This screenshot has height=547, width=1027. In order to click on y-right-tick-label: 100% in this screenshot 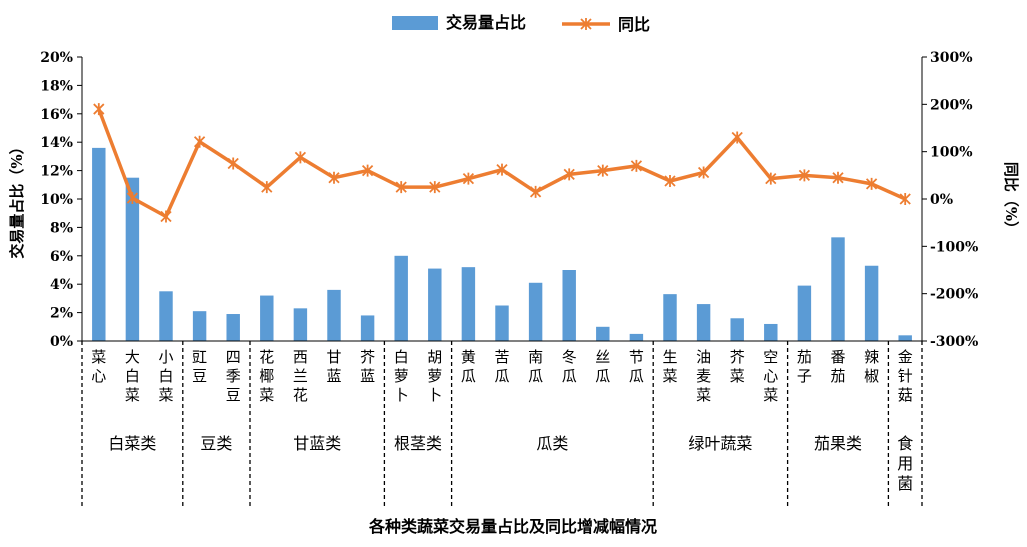, I will do `click(951, 153)`.